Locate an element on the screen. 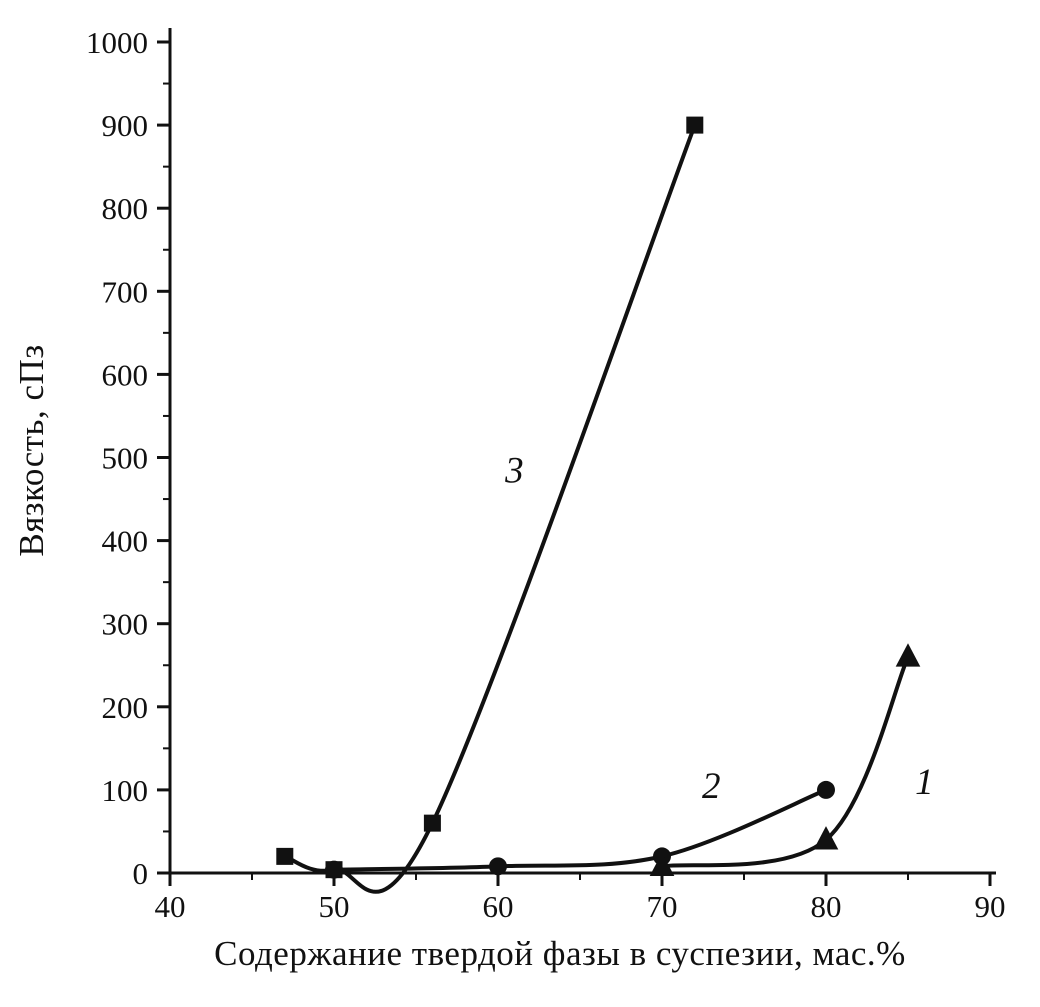  x-tick-label: 90 is located at coordinates (990, 906).